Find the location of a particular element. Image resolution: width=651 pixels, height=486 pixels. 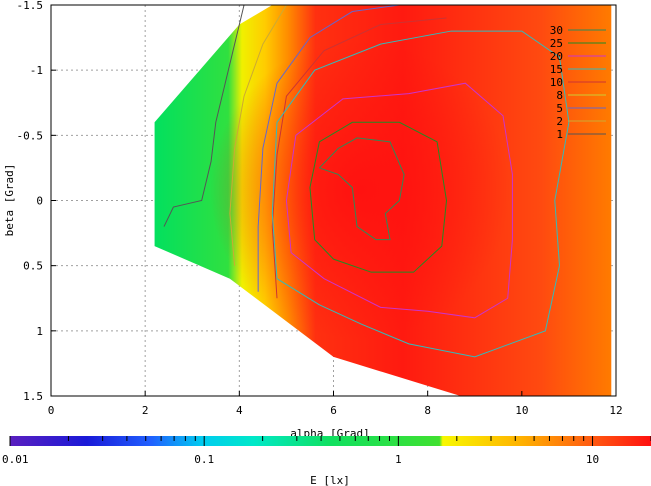

colorbar-label: E [lx] is located at coordinates (330, 480).